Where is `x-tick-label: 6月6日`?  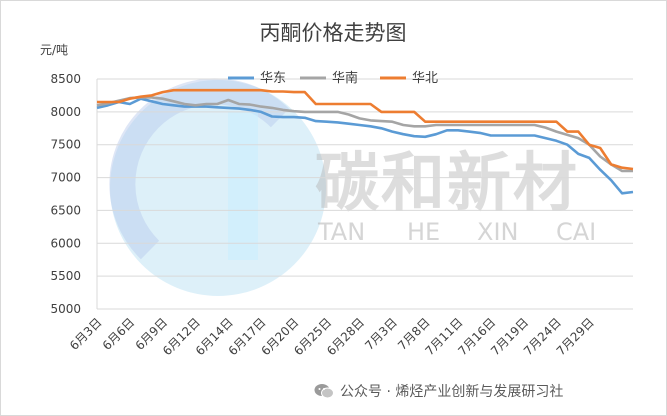
x-tick-label: 6月6日 is located at coordinates (119, 334).